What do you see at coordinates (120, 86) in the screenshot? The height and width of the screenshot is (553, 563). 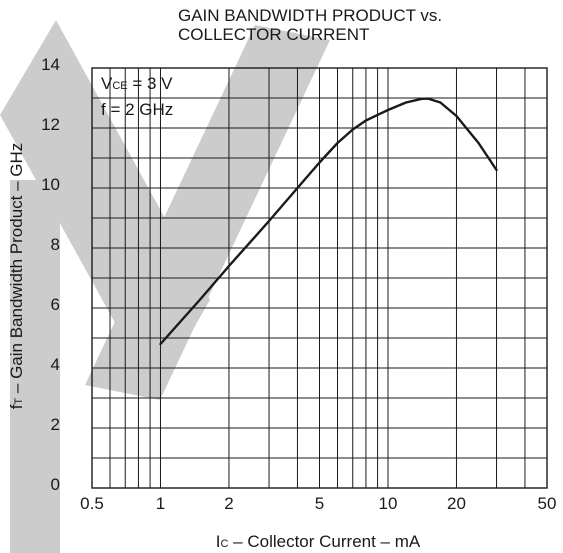 I see `condition-vce-sub: CE` at bounding box center [120, 86].